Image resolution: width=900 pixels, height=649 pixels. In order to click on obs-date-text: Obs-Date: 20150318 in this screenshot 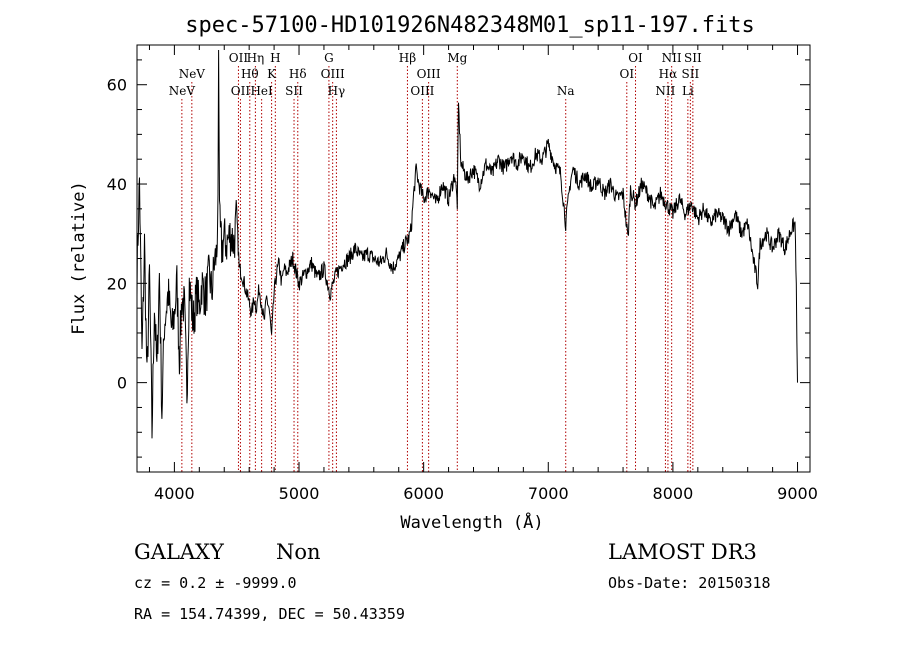, I will do `click(689, 583)`.